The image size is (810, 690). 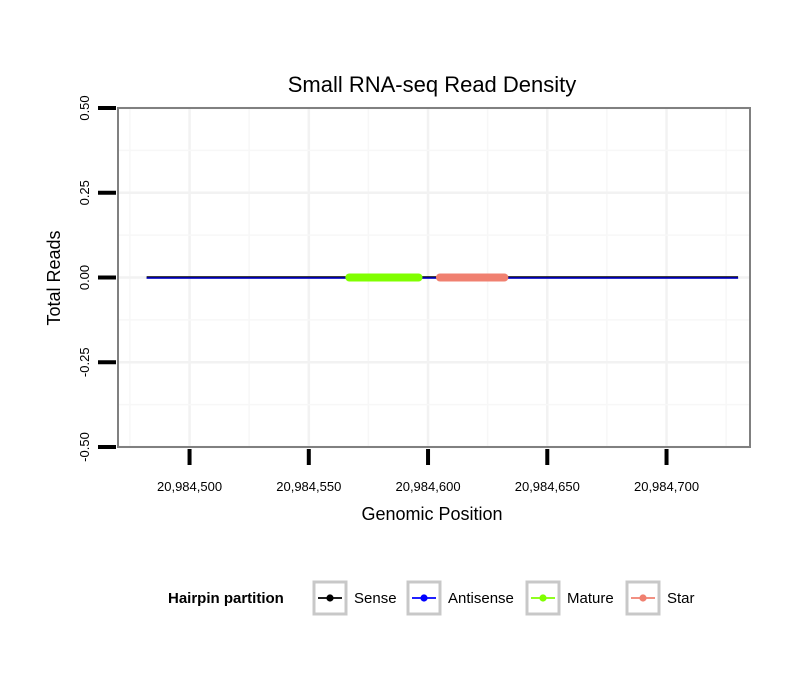 I want to click on x-tick-label: 20,984,550, so click(x=308, y=486).